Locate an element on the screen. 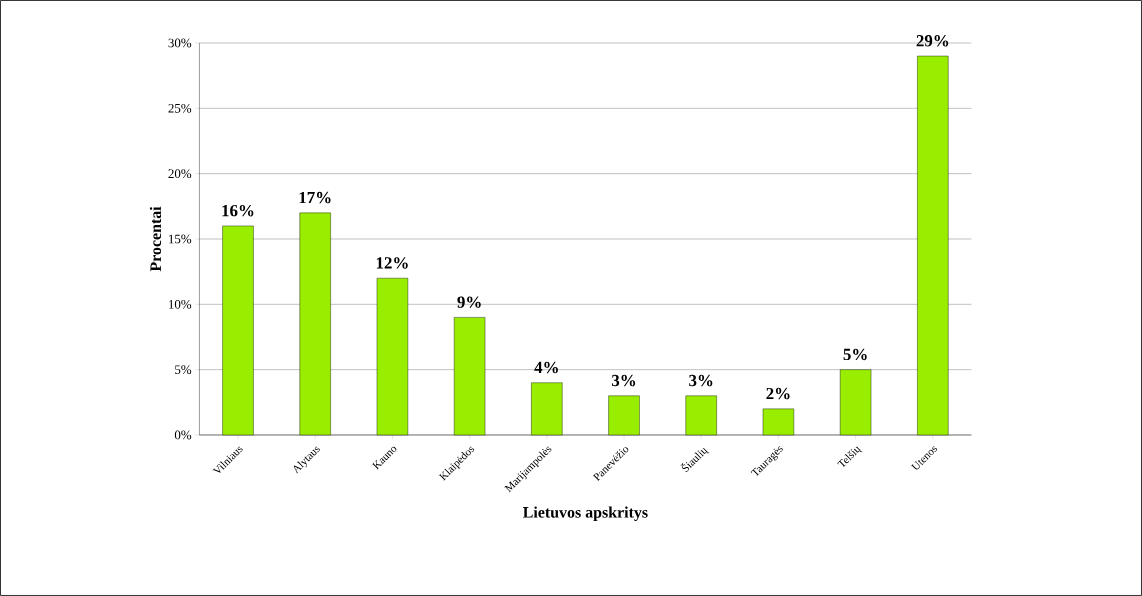 The width and height of the screenshot is (1142, 596). data-label: 5% is located at coordinates (855, 354).